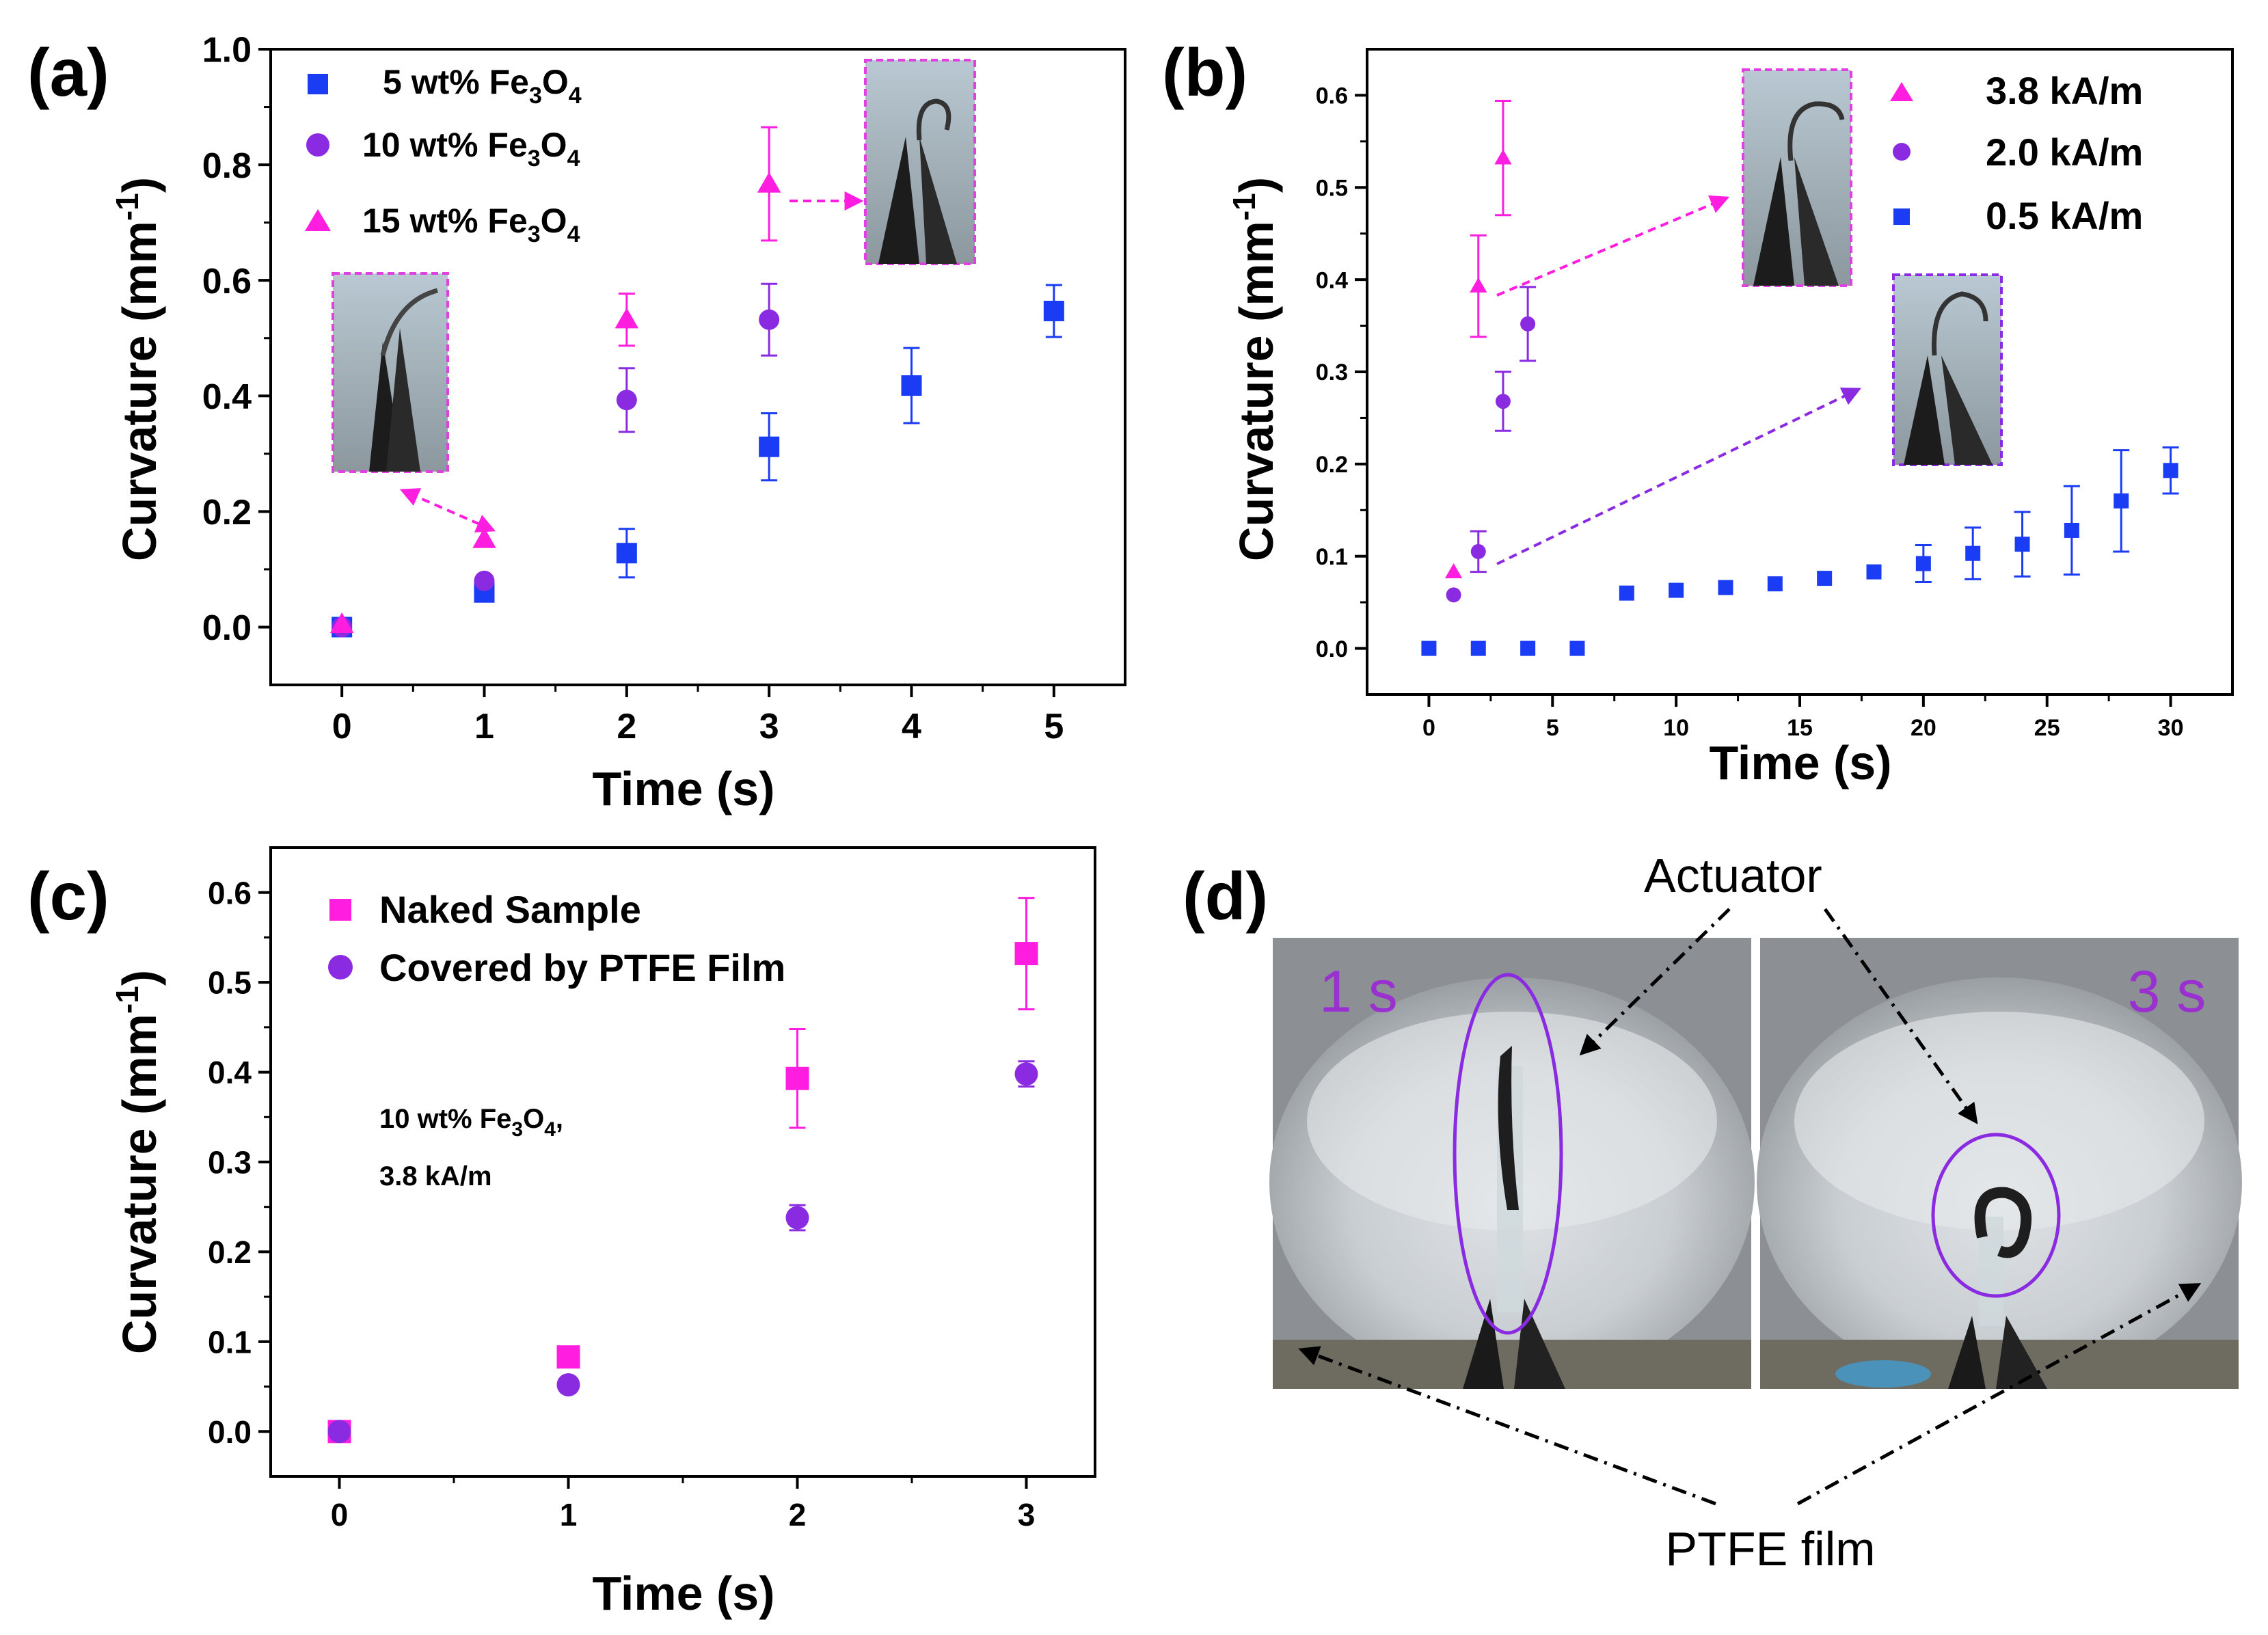 The image size is (2268, 1635). I want to click on arrow-b-mid, so click(1679, 476).